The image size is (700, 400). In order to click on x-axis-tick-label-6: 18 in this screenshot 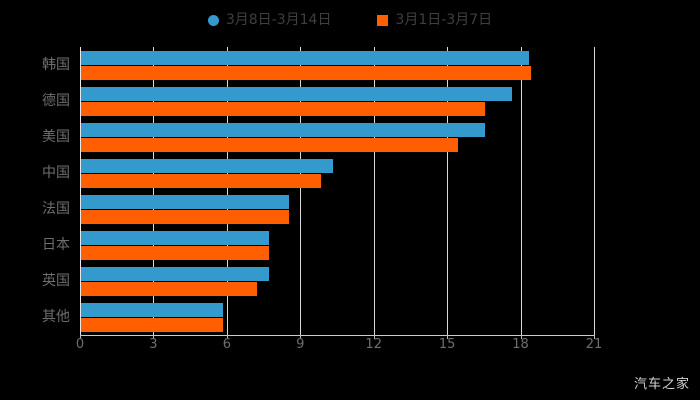, I will do `click(520, 344)`.